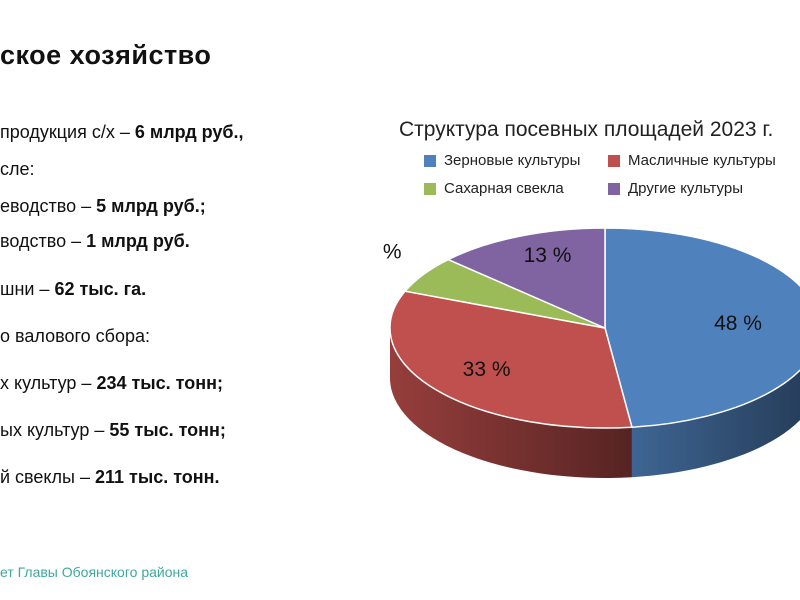 The image size is (800, 600). What do you see at coordinates (94, 572) in the screenshot?
I see `footer-text: ет Главы Обоянского района` at bounding box center [94, 572].